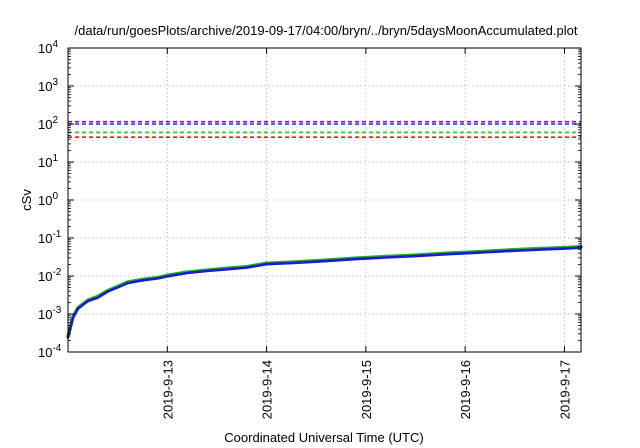 This screenshot has width=640, height=448. What do you see at coordinates (50, 275) in the screenshot?
I see `y-tick-label: 10⁻²` at bounding box center [50, 275].